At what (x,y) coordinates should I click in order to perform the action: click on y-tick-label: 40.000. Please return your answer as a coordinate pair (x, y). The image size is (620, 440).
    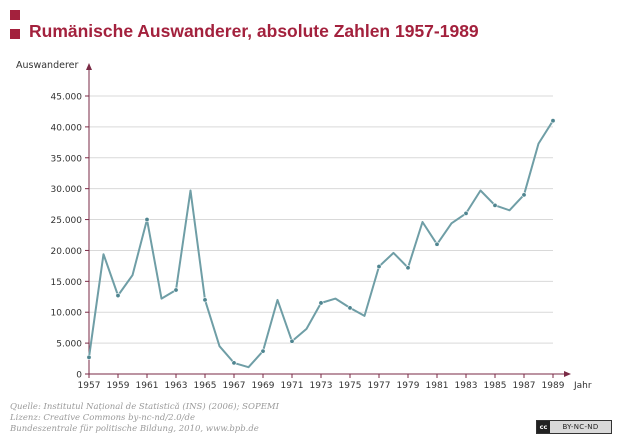
    Looking at the image, I should click on (67, 128).